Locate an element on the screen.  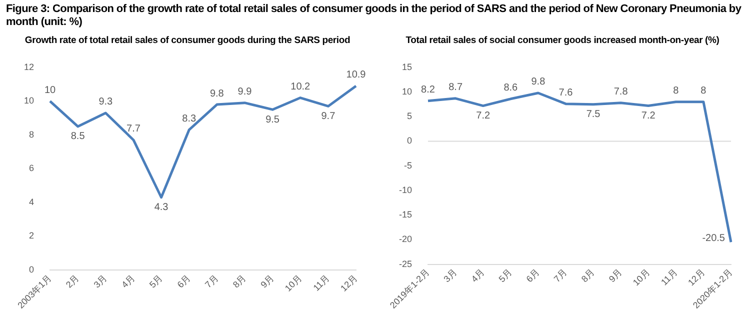
data-label: 9.9 is located at coordinates (245, 92).